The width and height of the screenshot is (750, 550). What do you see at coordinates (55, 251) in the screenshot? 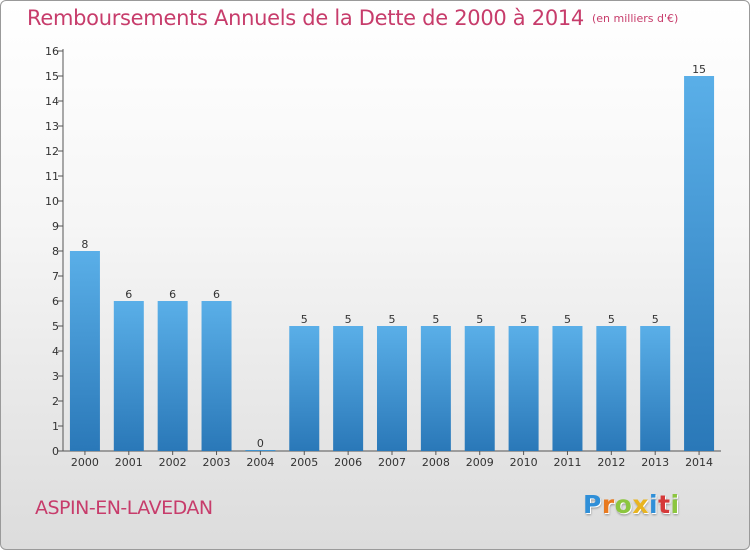
I see `y-tick-label: 8` at bounding box center [55, 251].